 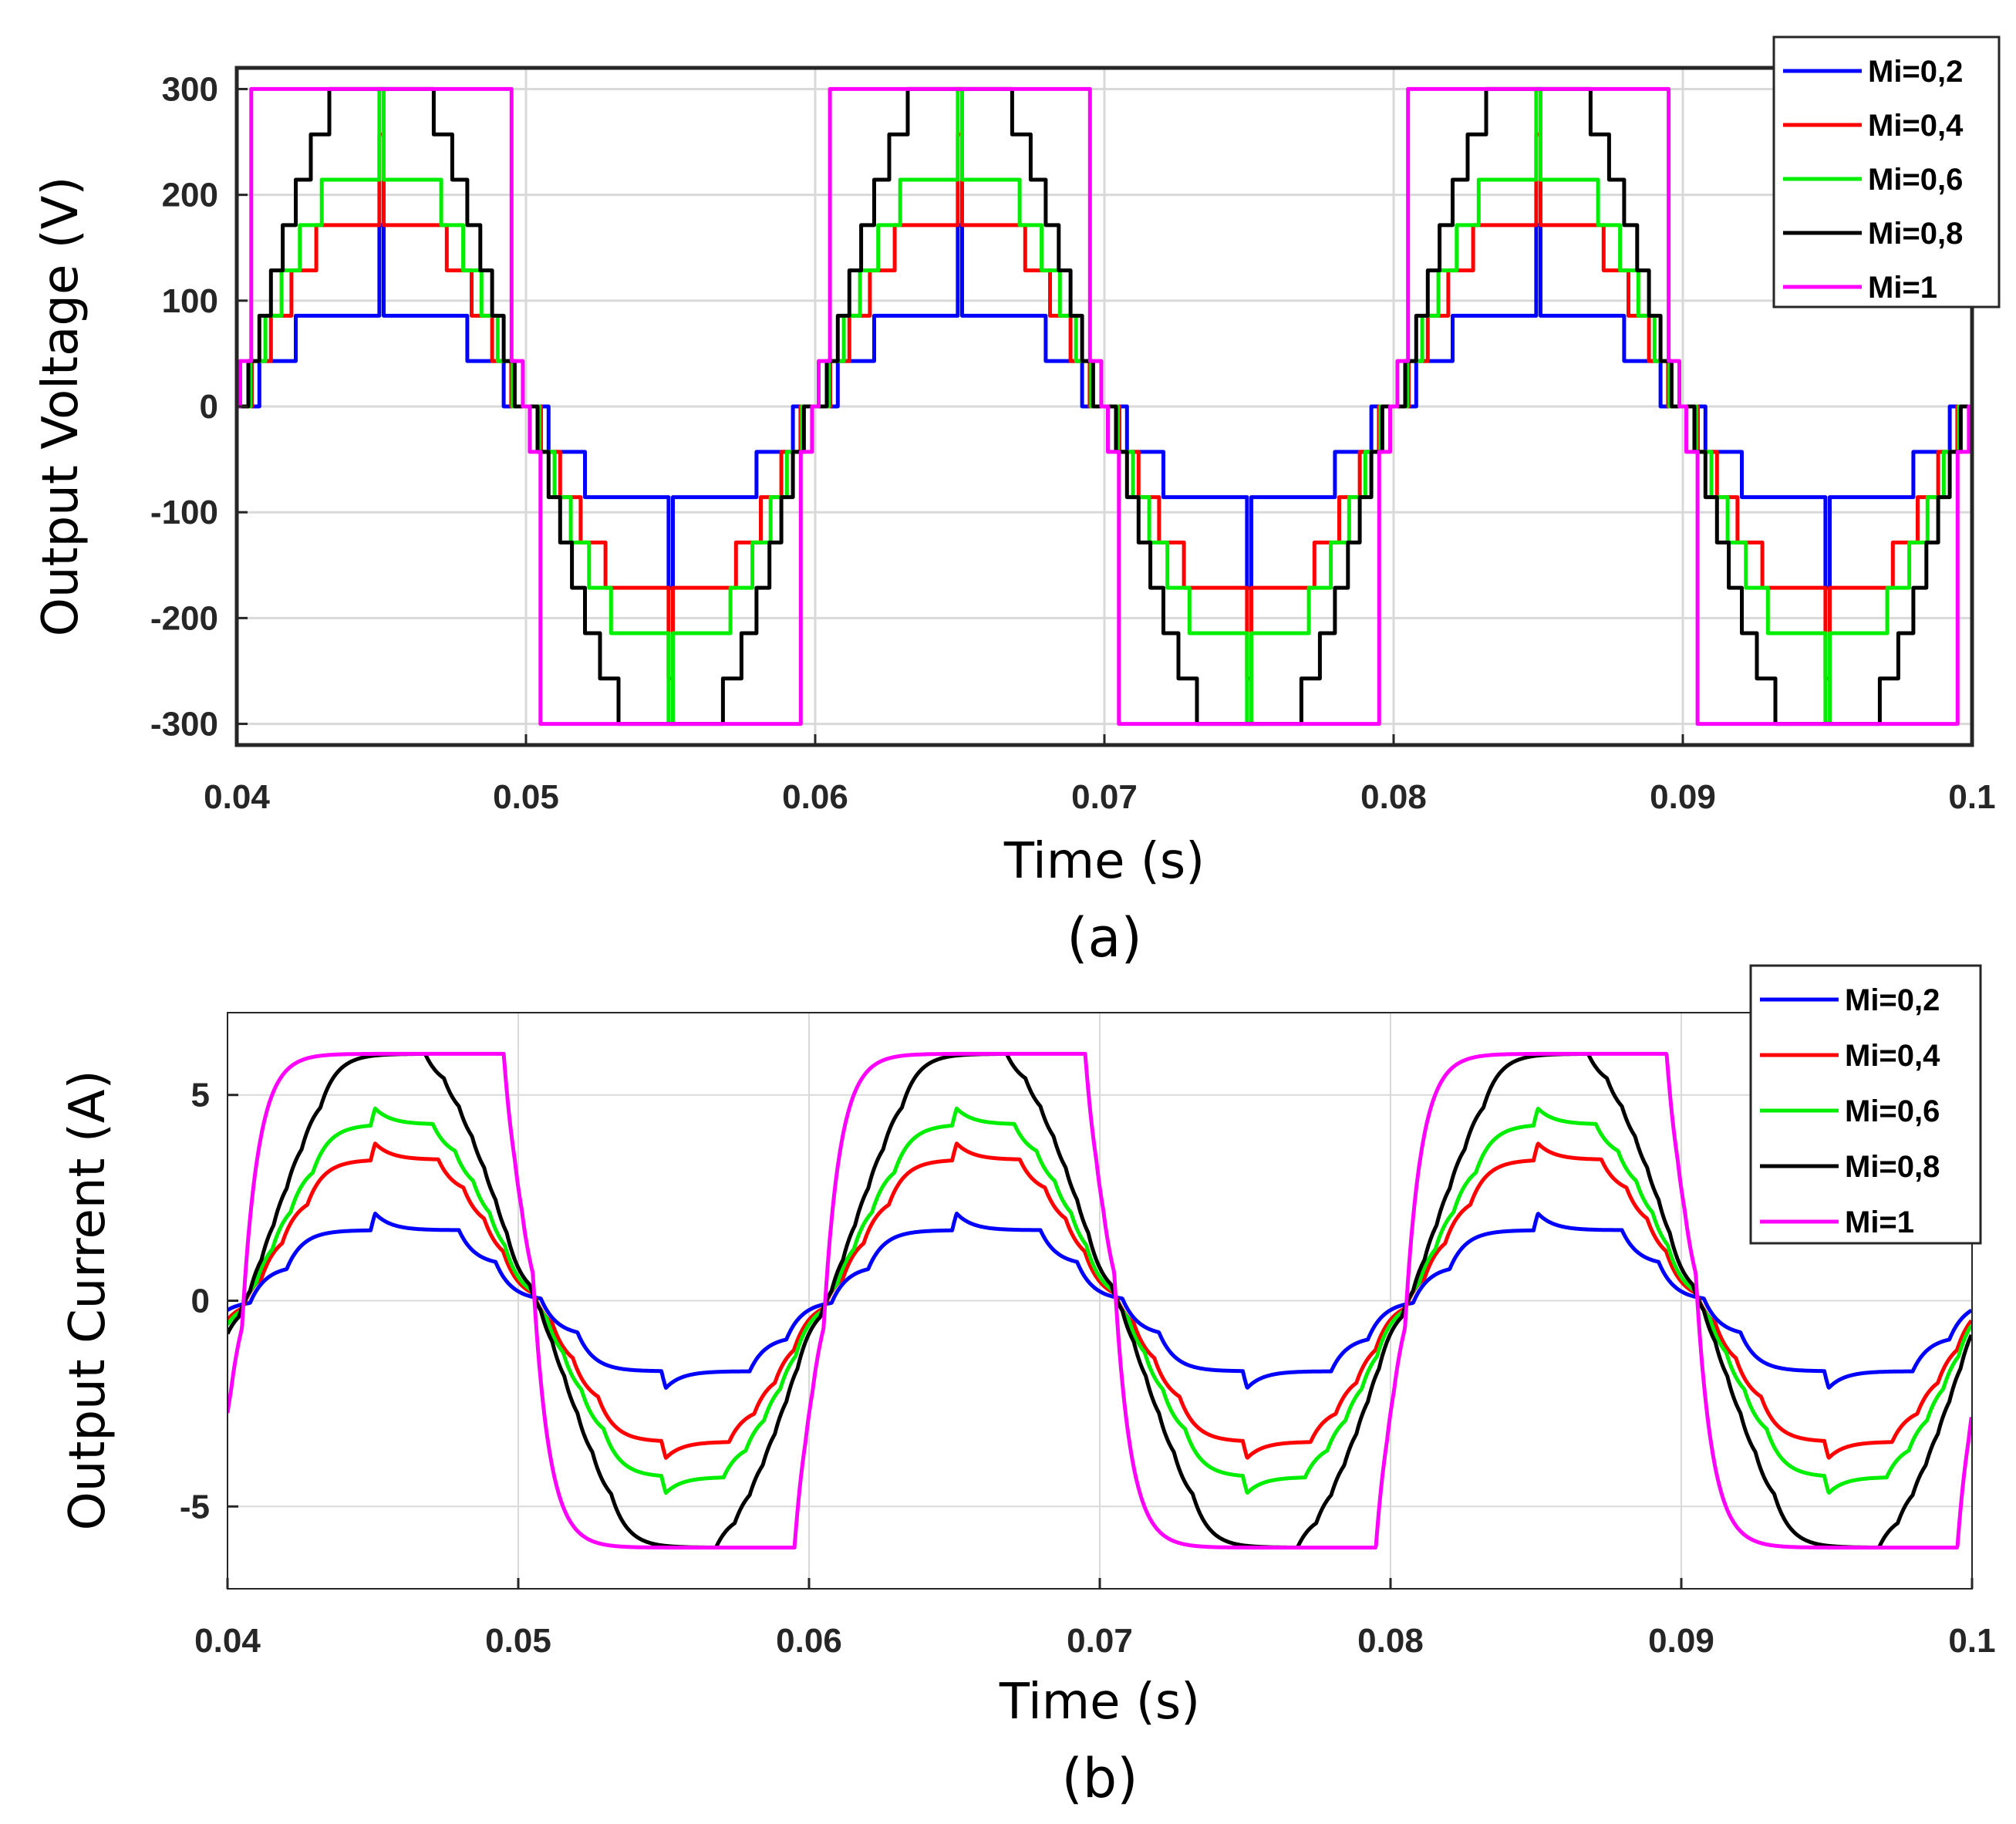 What do you see at coordinates (190, 301) in the screenshot?
I see `y-tick-label: 100` at bounding box center [190, 301].